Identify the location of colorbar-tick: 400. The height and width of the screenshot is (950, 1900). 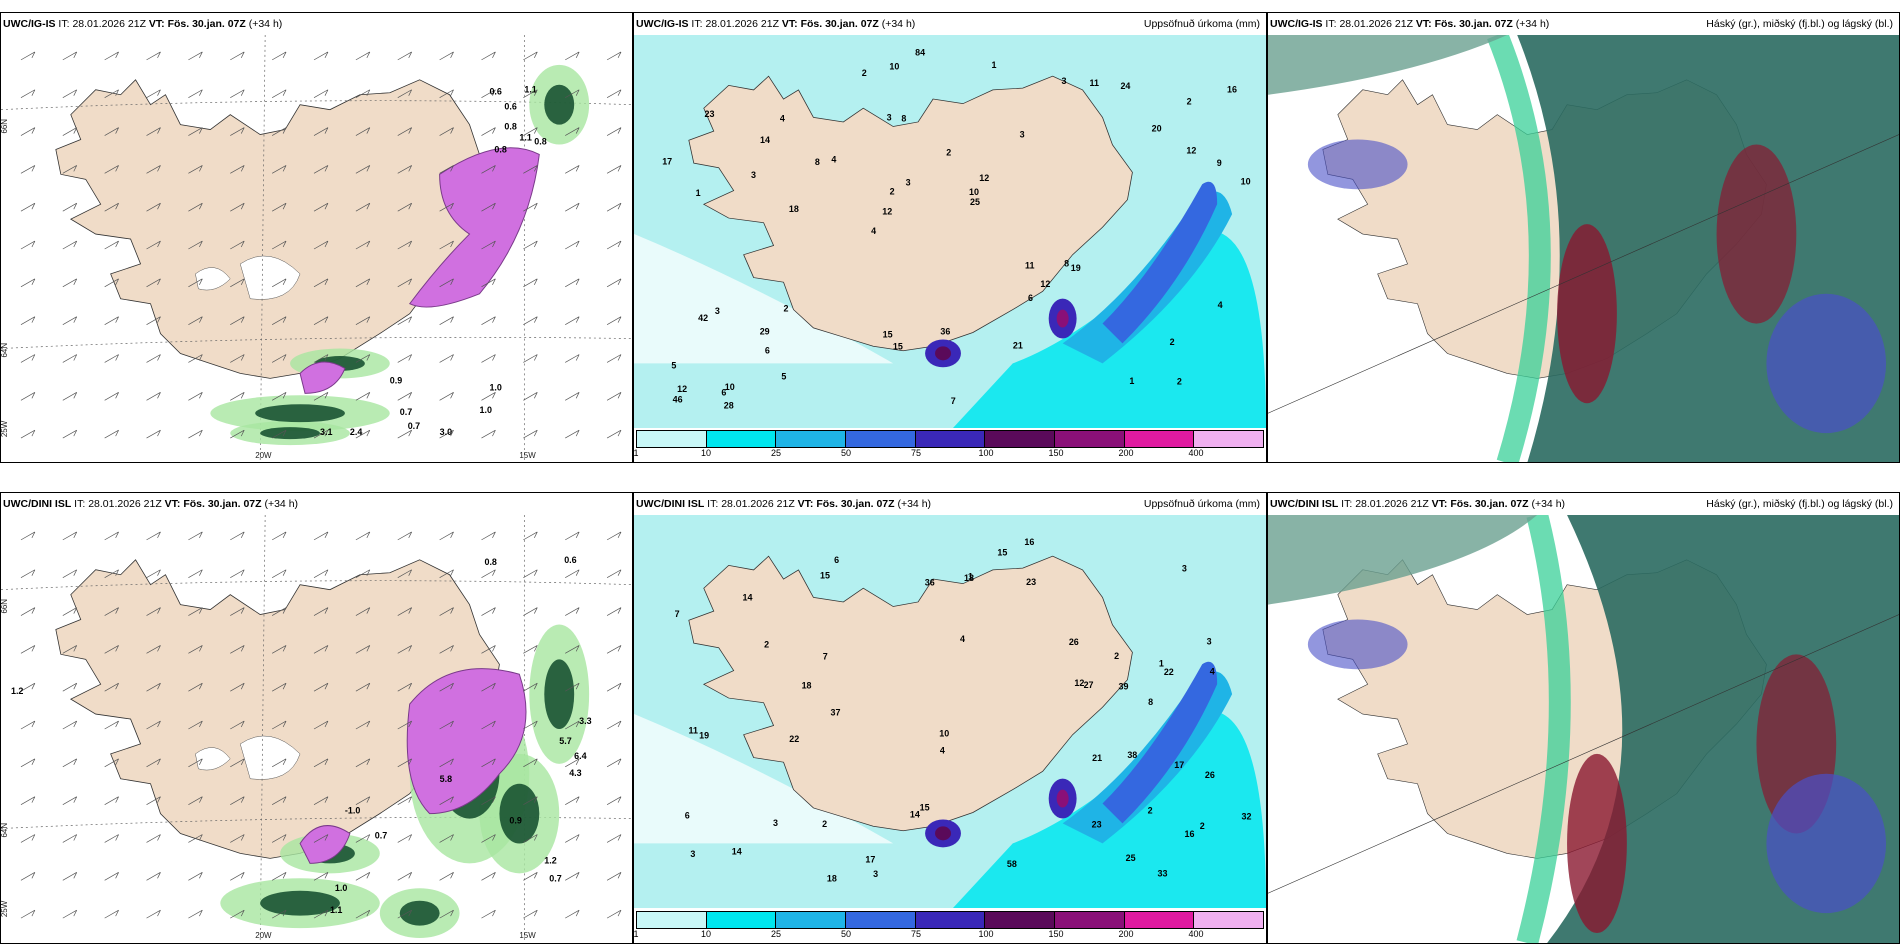
(1196, 934).